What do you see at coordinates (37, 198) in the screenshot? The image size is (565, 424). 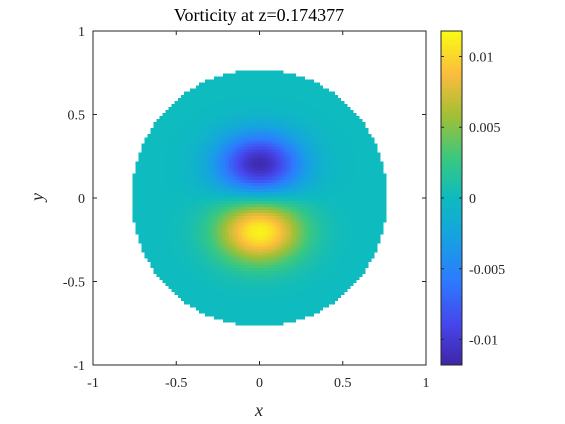 I see `y-axis-label: y` at bounding box center [37, 198].